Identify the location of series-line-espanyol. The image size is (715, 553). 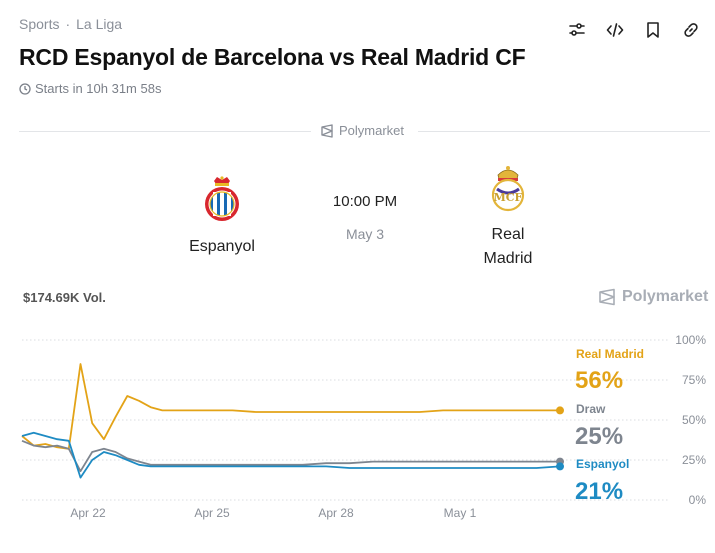
(291, 455).